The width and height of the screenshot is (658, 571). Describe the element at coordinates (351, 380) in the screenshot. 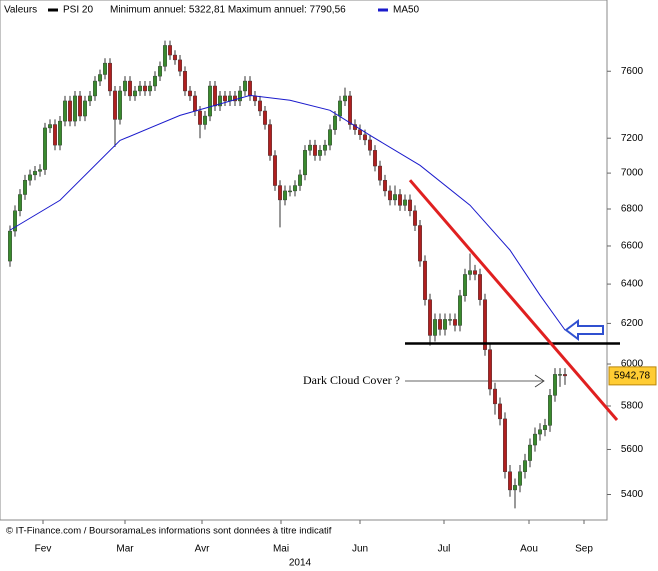

I see `annotation: Dark Cloud Cover ?` at that location.